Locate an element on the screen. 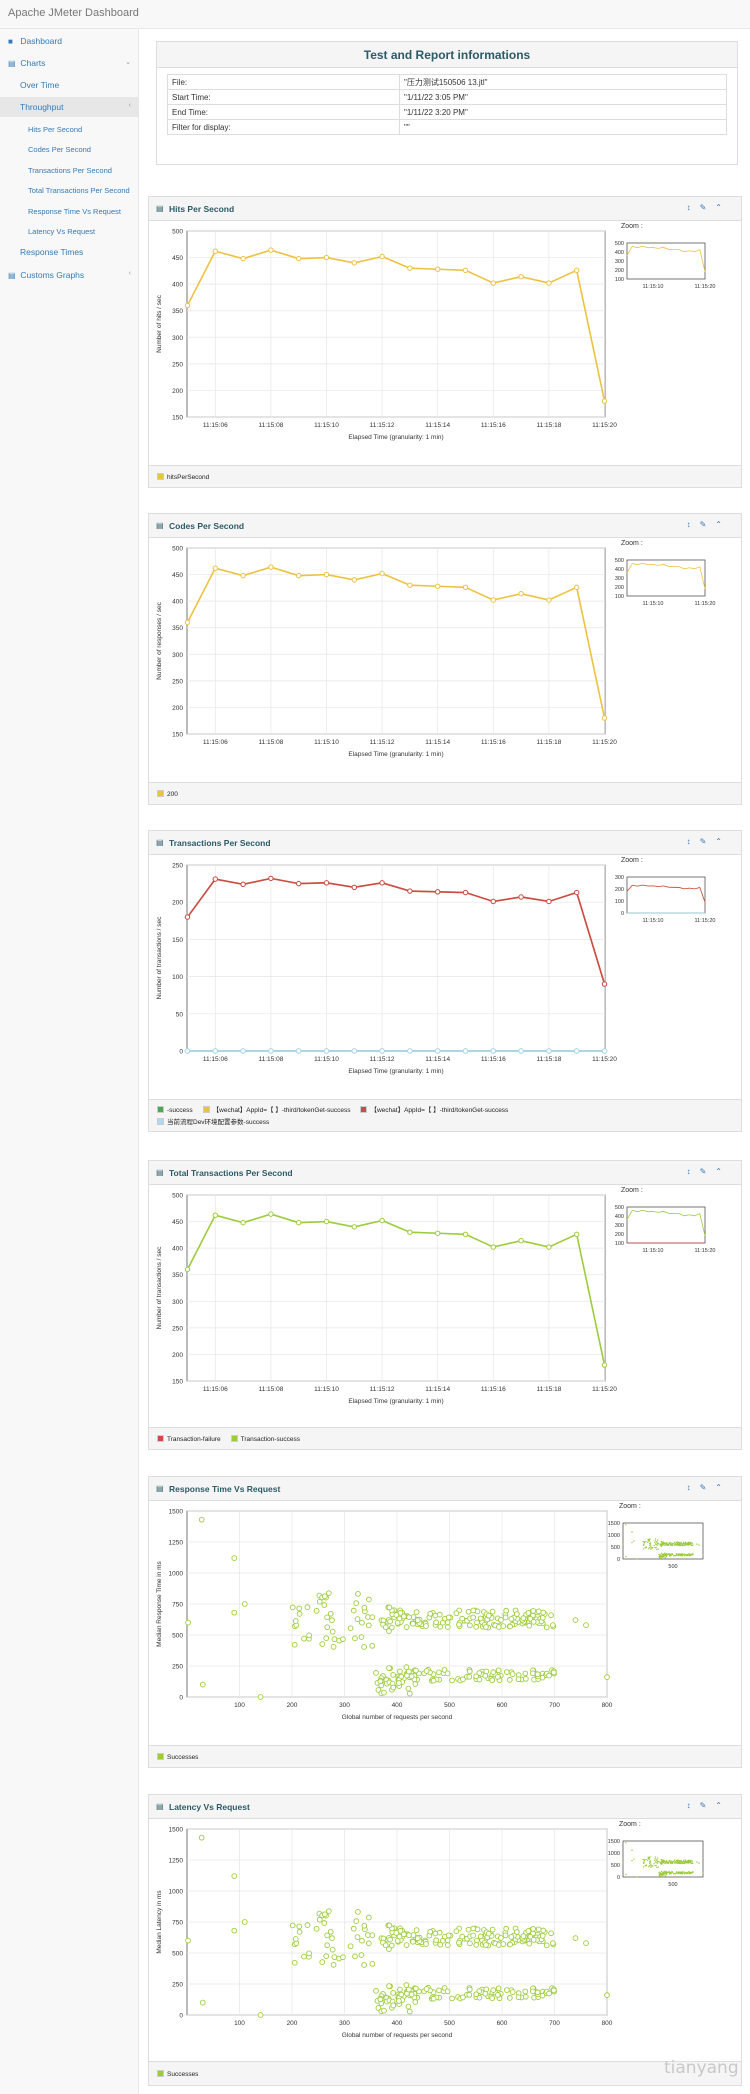 This screenshot has width=750, height=2094. sidebar-item-charts: ▤ Charts ⌄ is located at coordinates (73, 63).